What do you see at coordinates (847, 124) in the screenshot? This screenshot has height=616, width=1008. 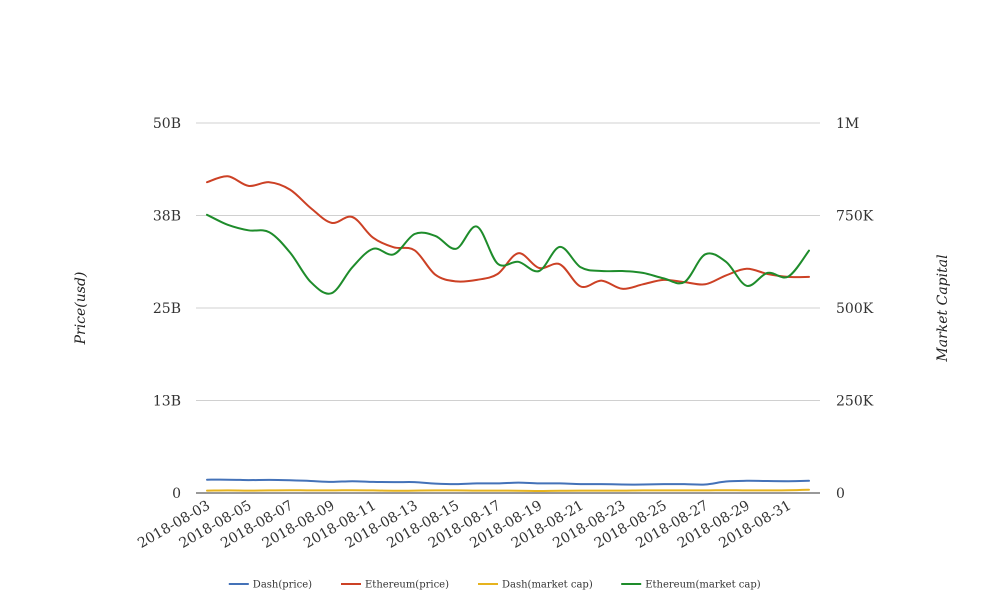 I see `y-right-tick-label: 1M` at bounding box center [847, 124].